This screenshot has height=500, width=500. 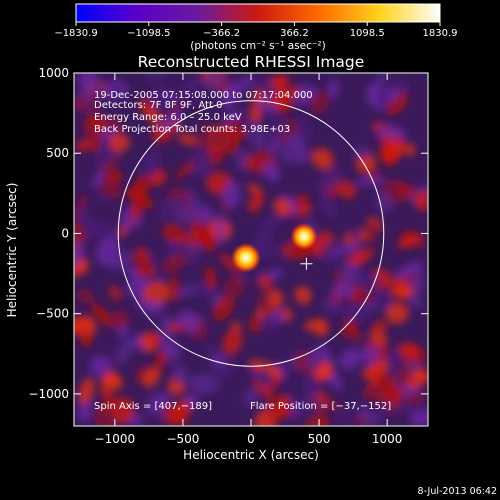 What do you see at coordinates (257, 46) in the screenshot?
I see `colorbar-units: (photons cm⁻² s⁻¹ asec⁻²)` at bounding box center [257, 46].